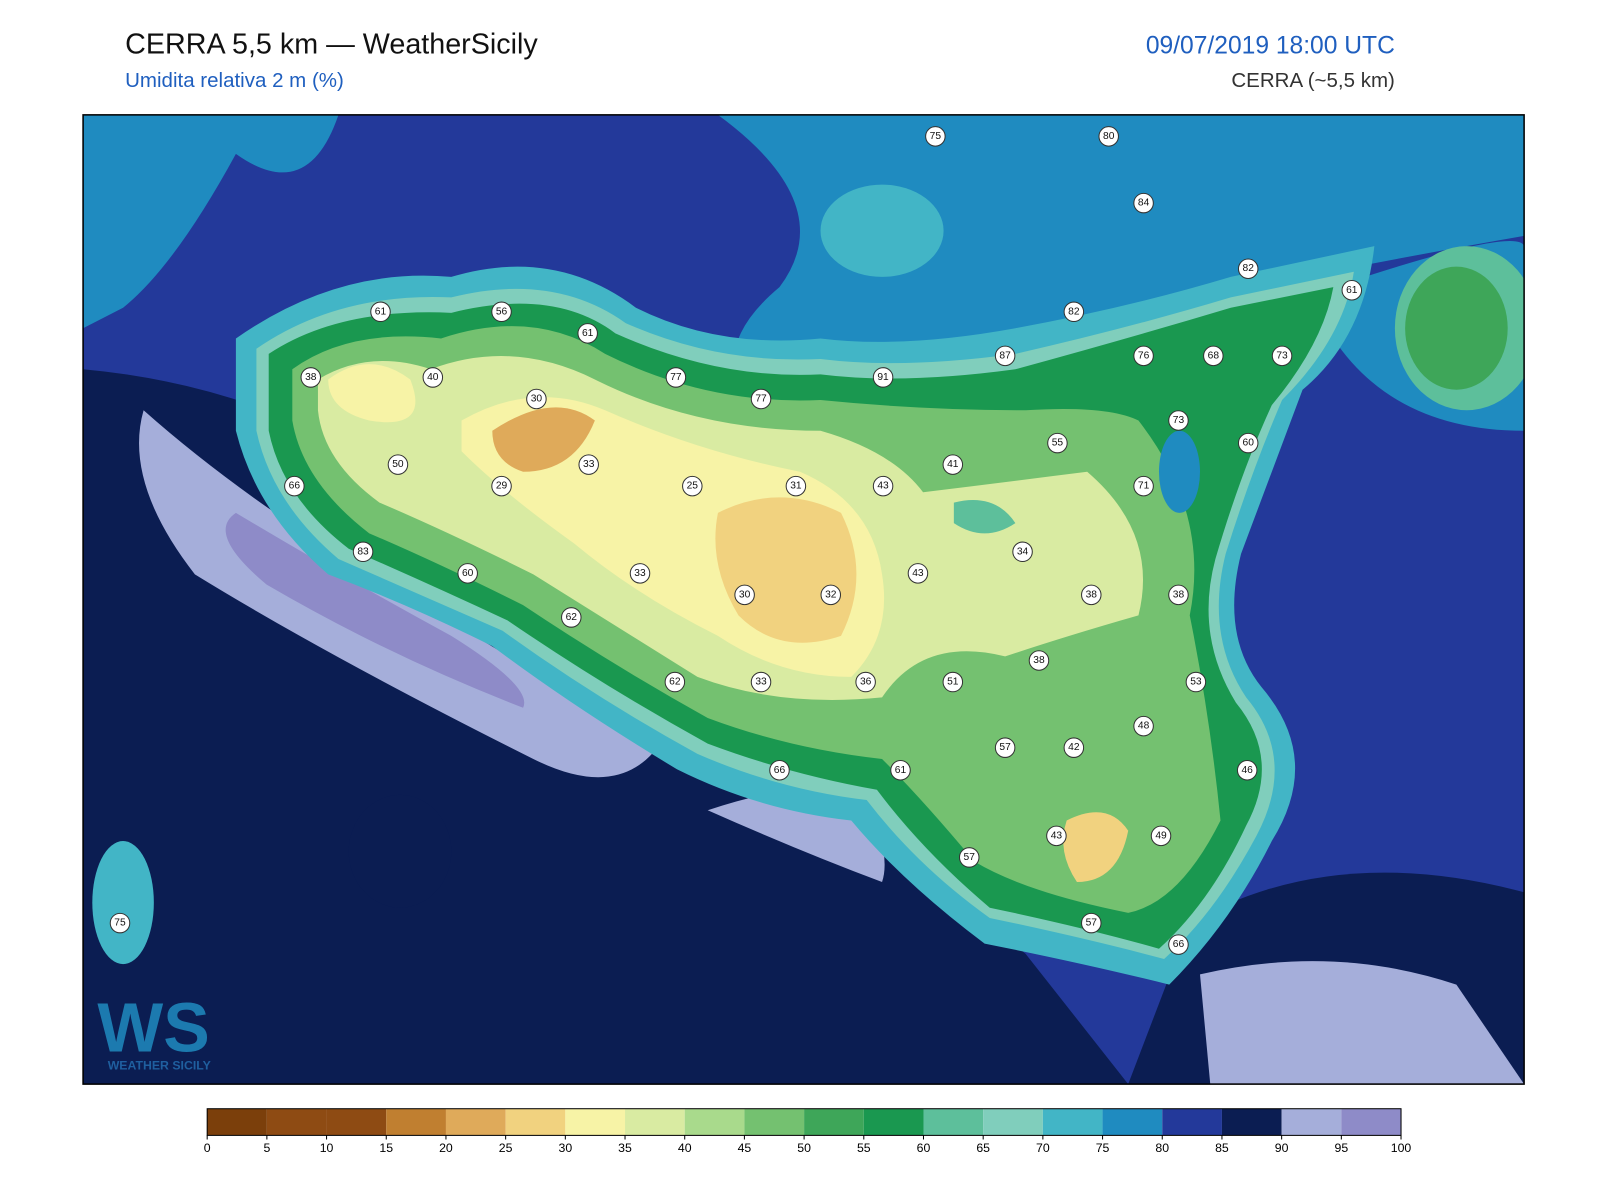 The height and width of the screenshot is (1200, 1600). I want to click on station-value: 36, so click(866, 682).